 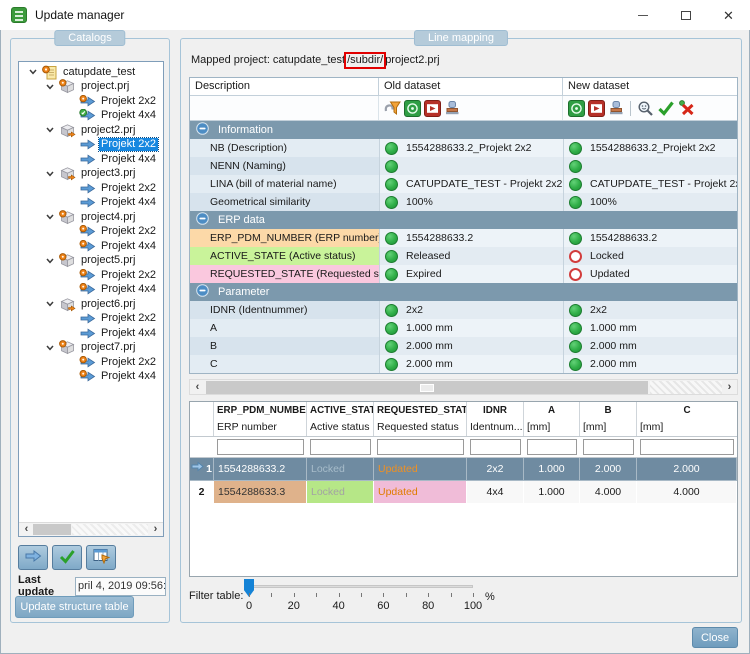 What do you see at coordinates (428, 606) in the screenshot?
I see `slider-tick-label: 80` at bounding box center [428, 606].